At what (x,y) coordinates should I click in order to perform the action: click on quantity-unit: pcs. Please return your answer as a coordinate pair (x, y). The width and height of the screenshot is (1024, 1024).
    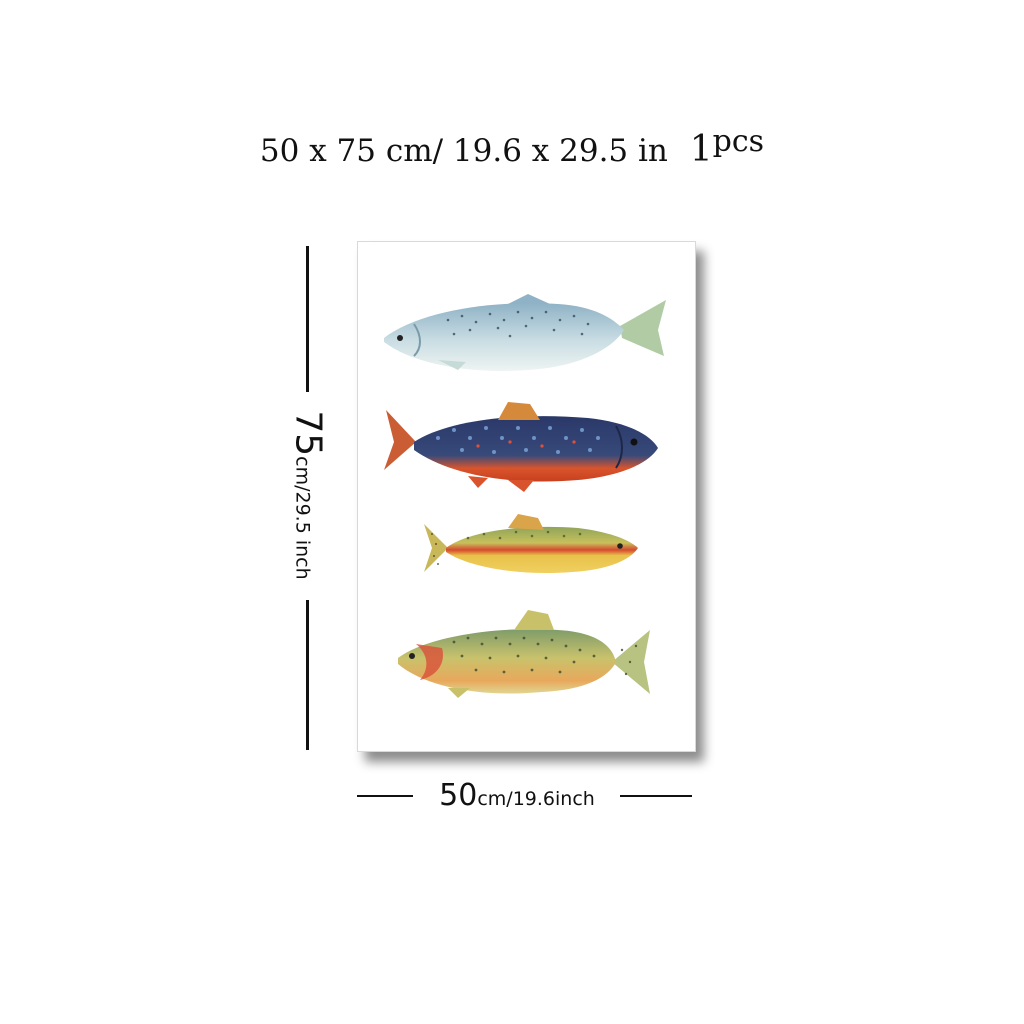
    Looking at the image, I should click on (738, 141).